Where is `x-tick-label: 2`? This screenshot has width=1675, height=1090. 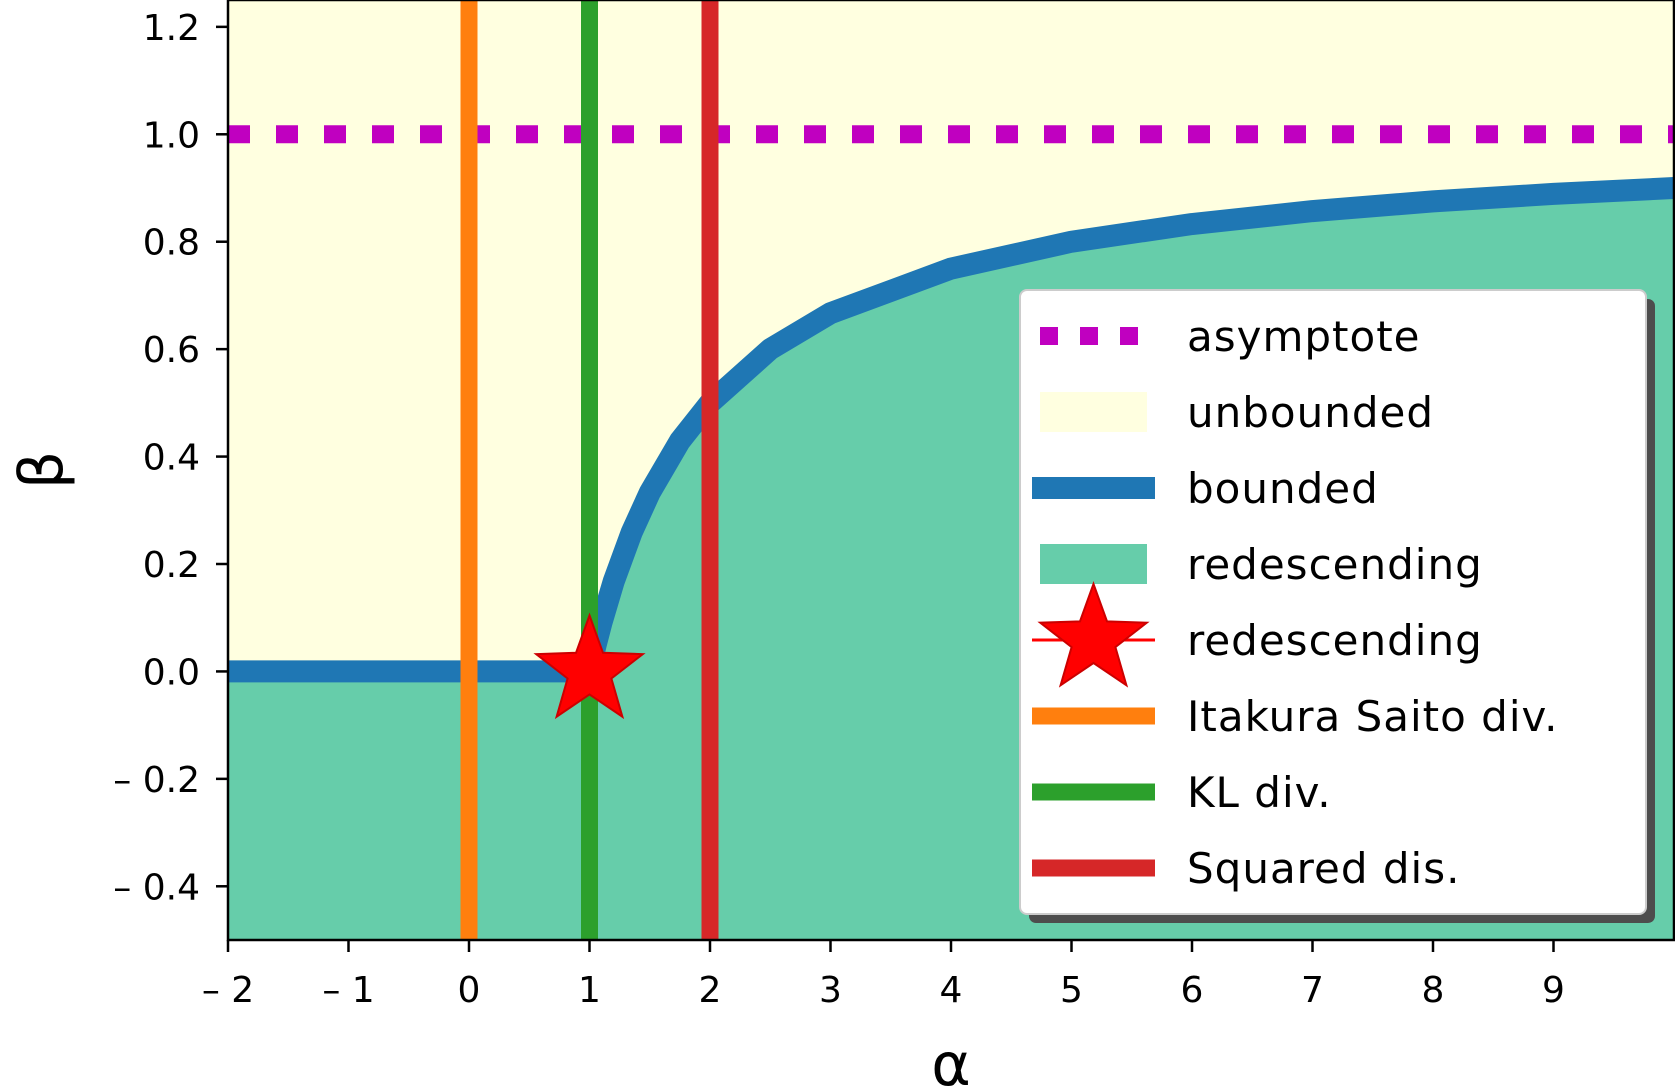
x-tick-label: 2 is located at coordinates (710, 990).